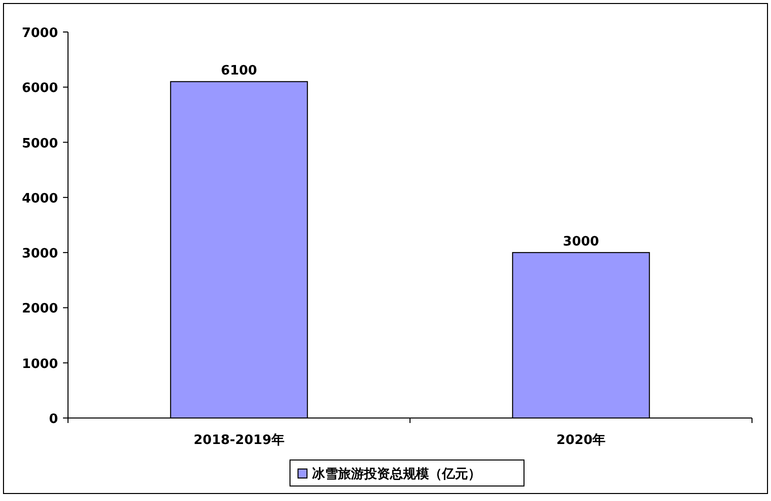  I want to click on y-tick-label: 5000, so click(40, 144).